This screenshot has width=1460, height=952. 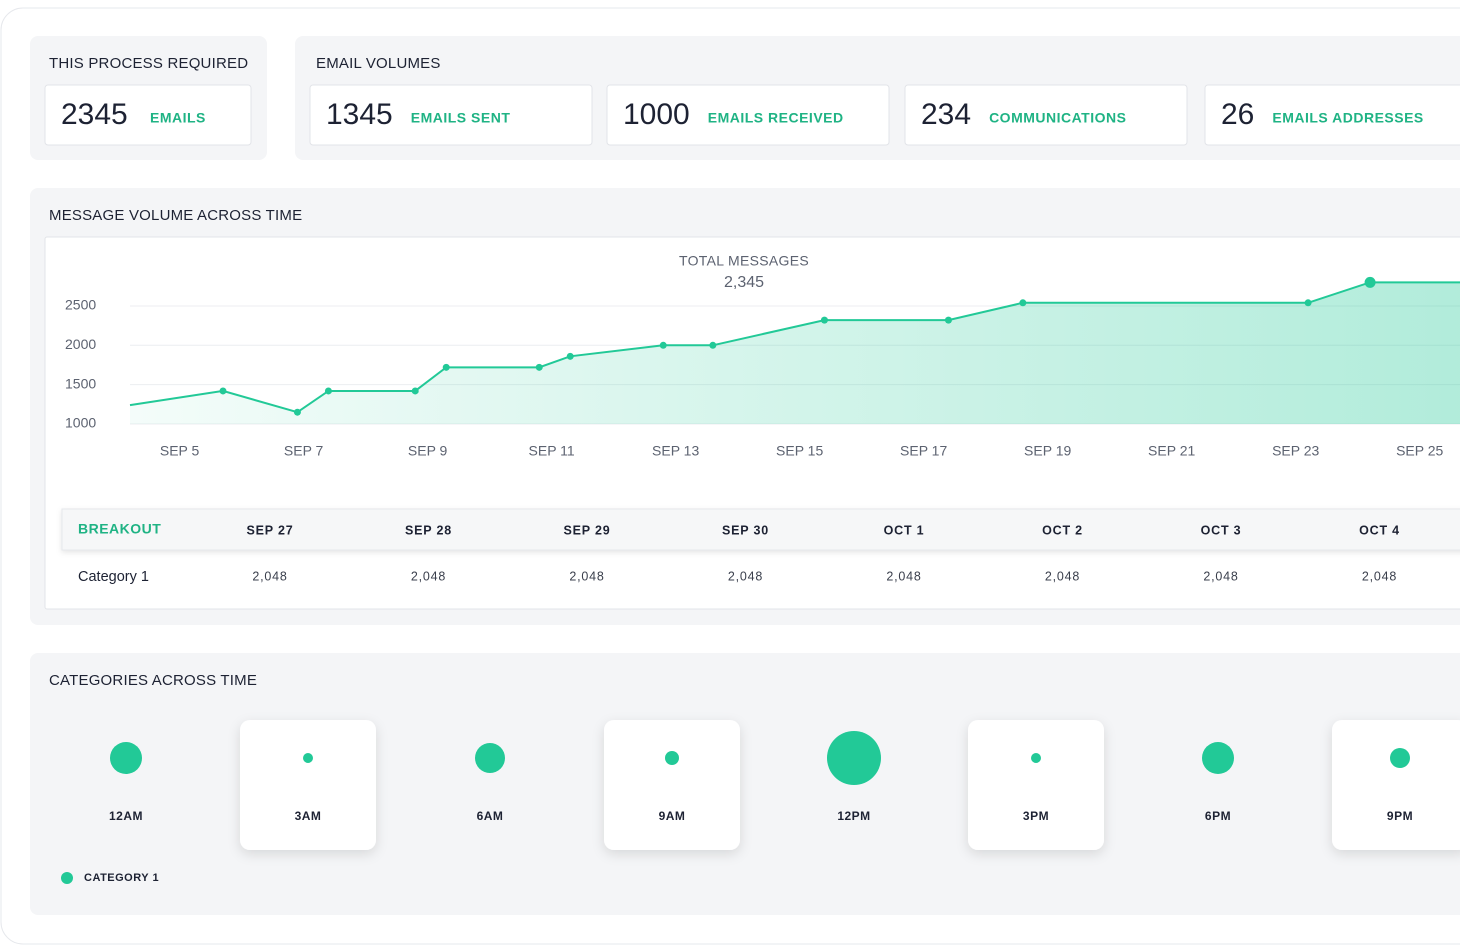 What do you see at coordinates (180, 451) in the screenshot?
I see `x-tick-label: SEP 5` at bounding box center [180, 451].